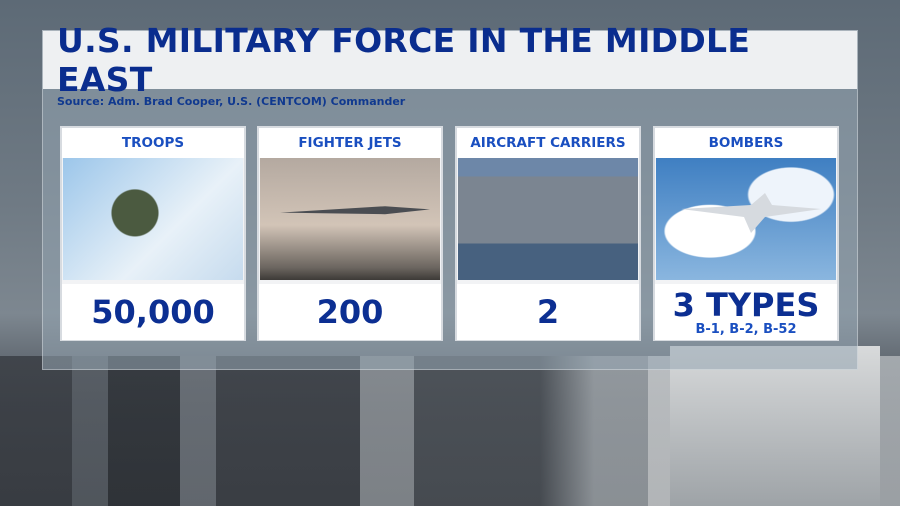 The height and width of the screenshot is (506, 900). I want to click on card-fighter-jets: FIGHTER JETS 200, so click(350, 233).